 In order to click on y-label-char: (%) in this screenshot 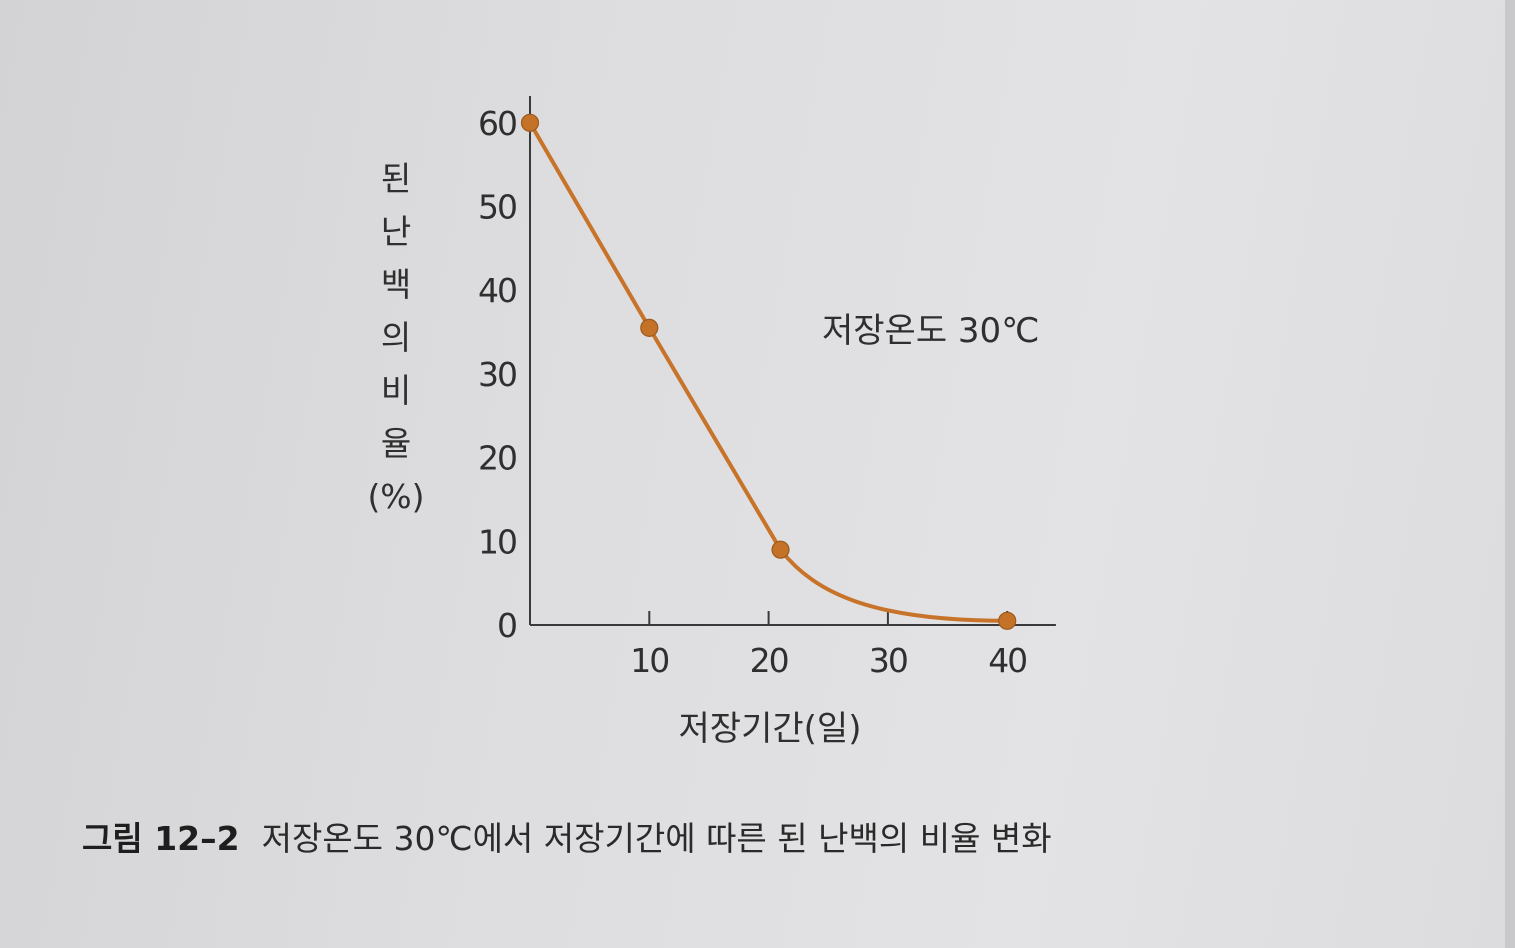, I will do `click(395, 496)`.